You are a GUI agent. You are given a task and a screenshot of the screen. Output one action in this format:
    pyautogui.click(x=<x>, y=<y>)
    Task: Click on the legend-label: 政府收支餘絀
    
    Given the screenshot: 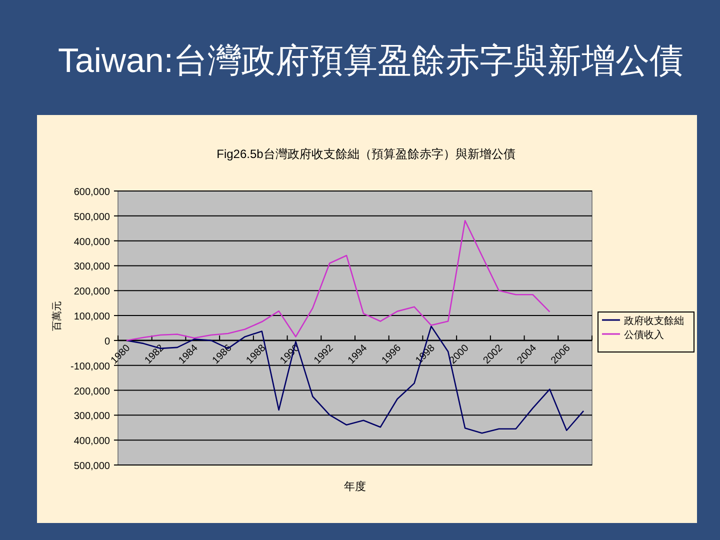 What is the action you would take?
    pyautogui.click(x=654, y=321)
    